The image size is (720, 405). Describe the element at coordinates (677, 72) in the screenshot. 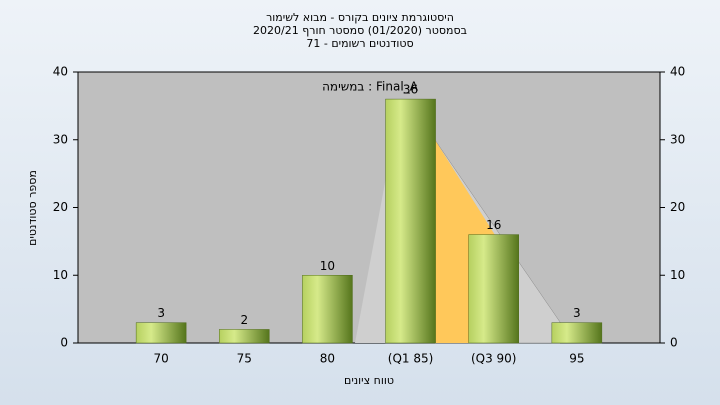

I see `y2-tick-label: 40` at that location.